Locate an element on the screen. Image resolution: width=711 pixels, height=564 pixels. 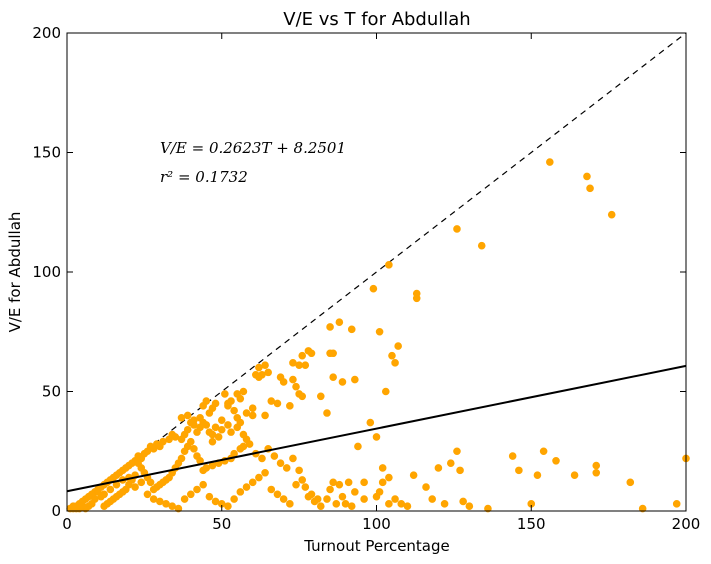
x-tick-label: 50 is located at coordinates (221, 524).